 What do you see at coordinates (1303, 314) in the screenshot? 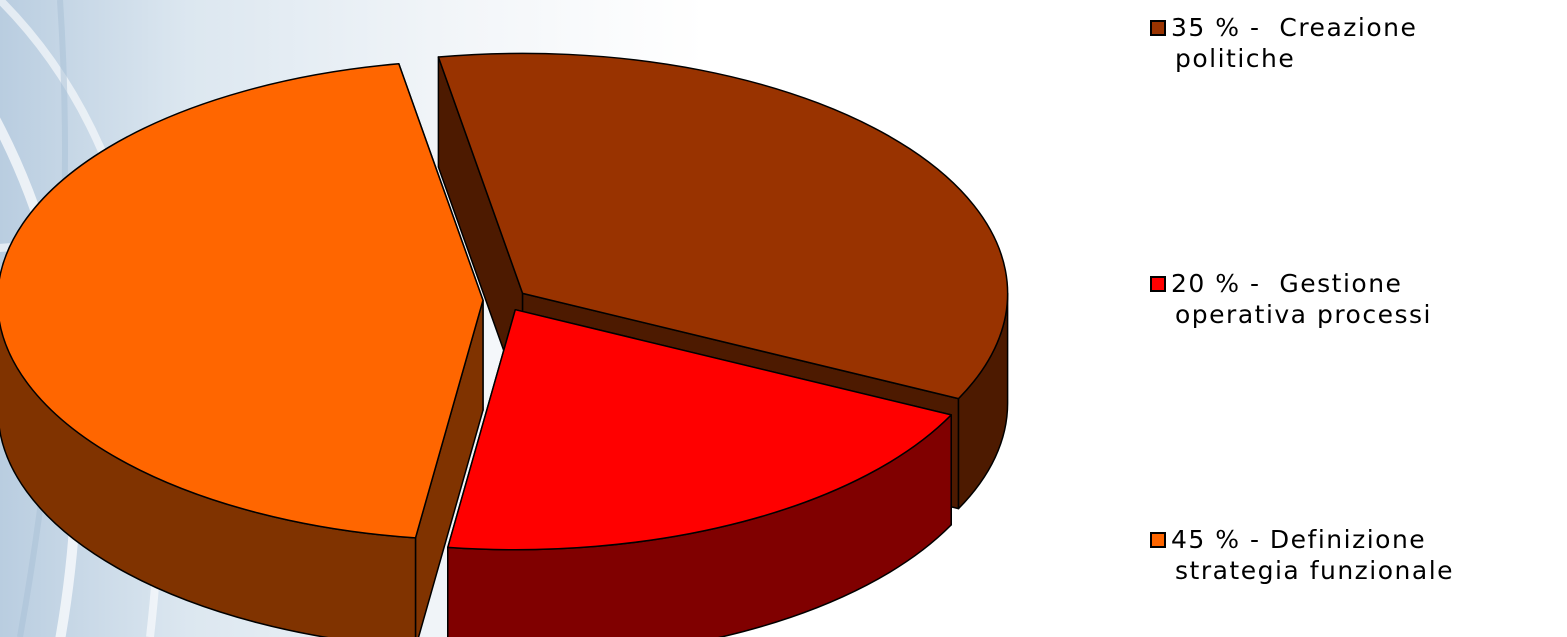
I see `legend-label-line2: operativa processi` at bounding box center [1303, 314].